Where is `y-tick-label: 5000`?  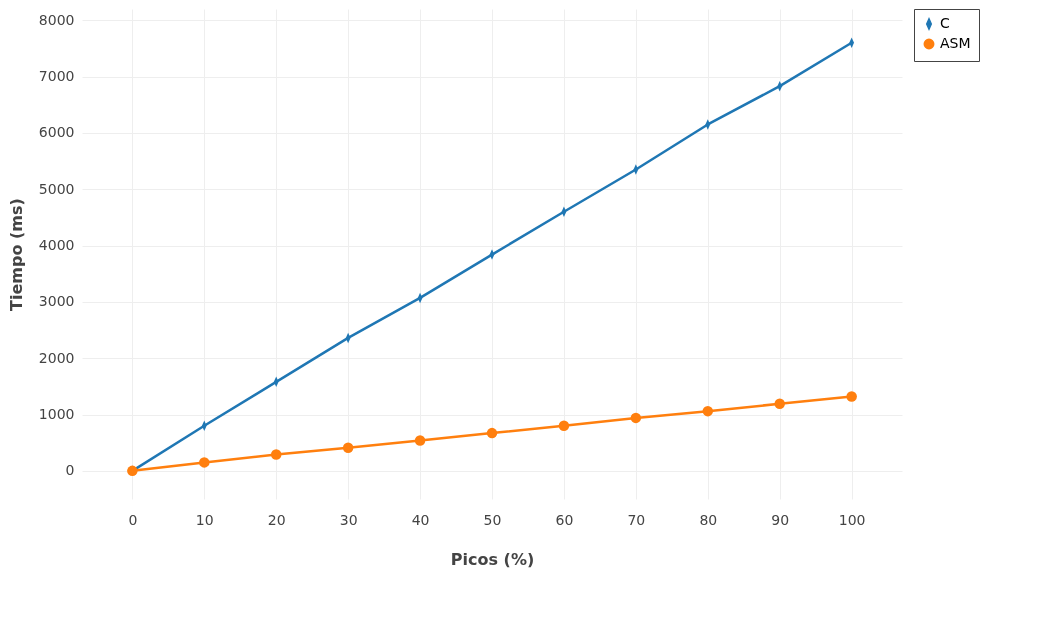
y-tick-label: 5000 is located at coordinates (56, 188).